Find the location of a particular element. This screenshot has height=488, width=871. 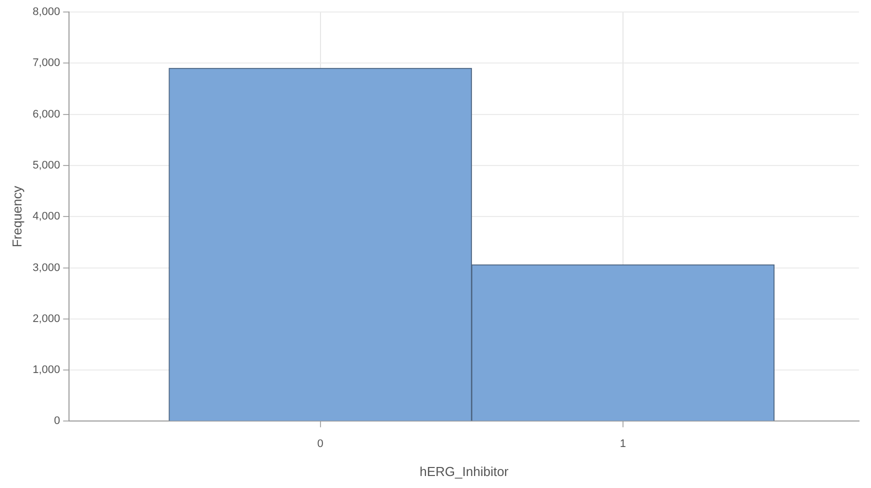

y-tick-label: 4,000 is located at coordinates (46, 216).